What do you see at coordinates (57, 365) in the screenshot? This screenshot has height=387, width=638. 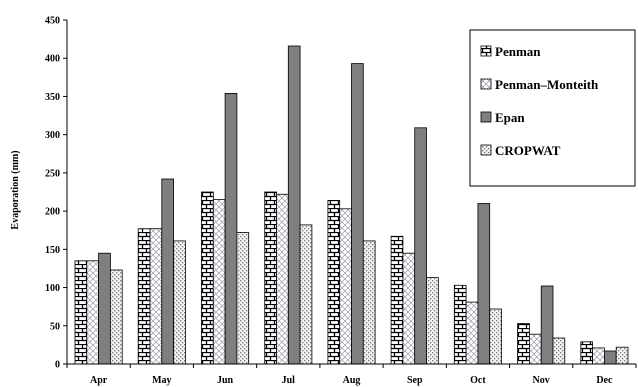 I see `y-tick-label: 0` at bounding box center [57, 365].